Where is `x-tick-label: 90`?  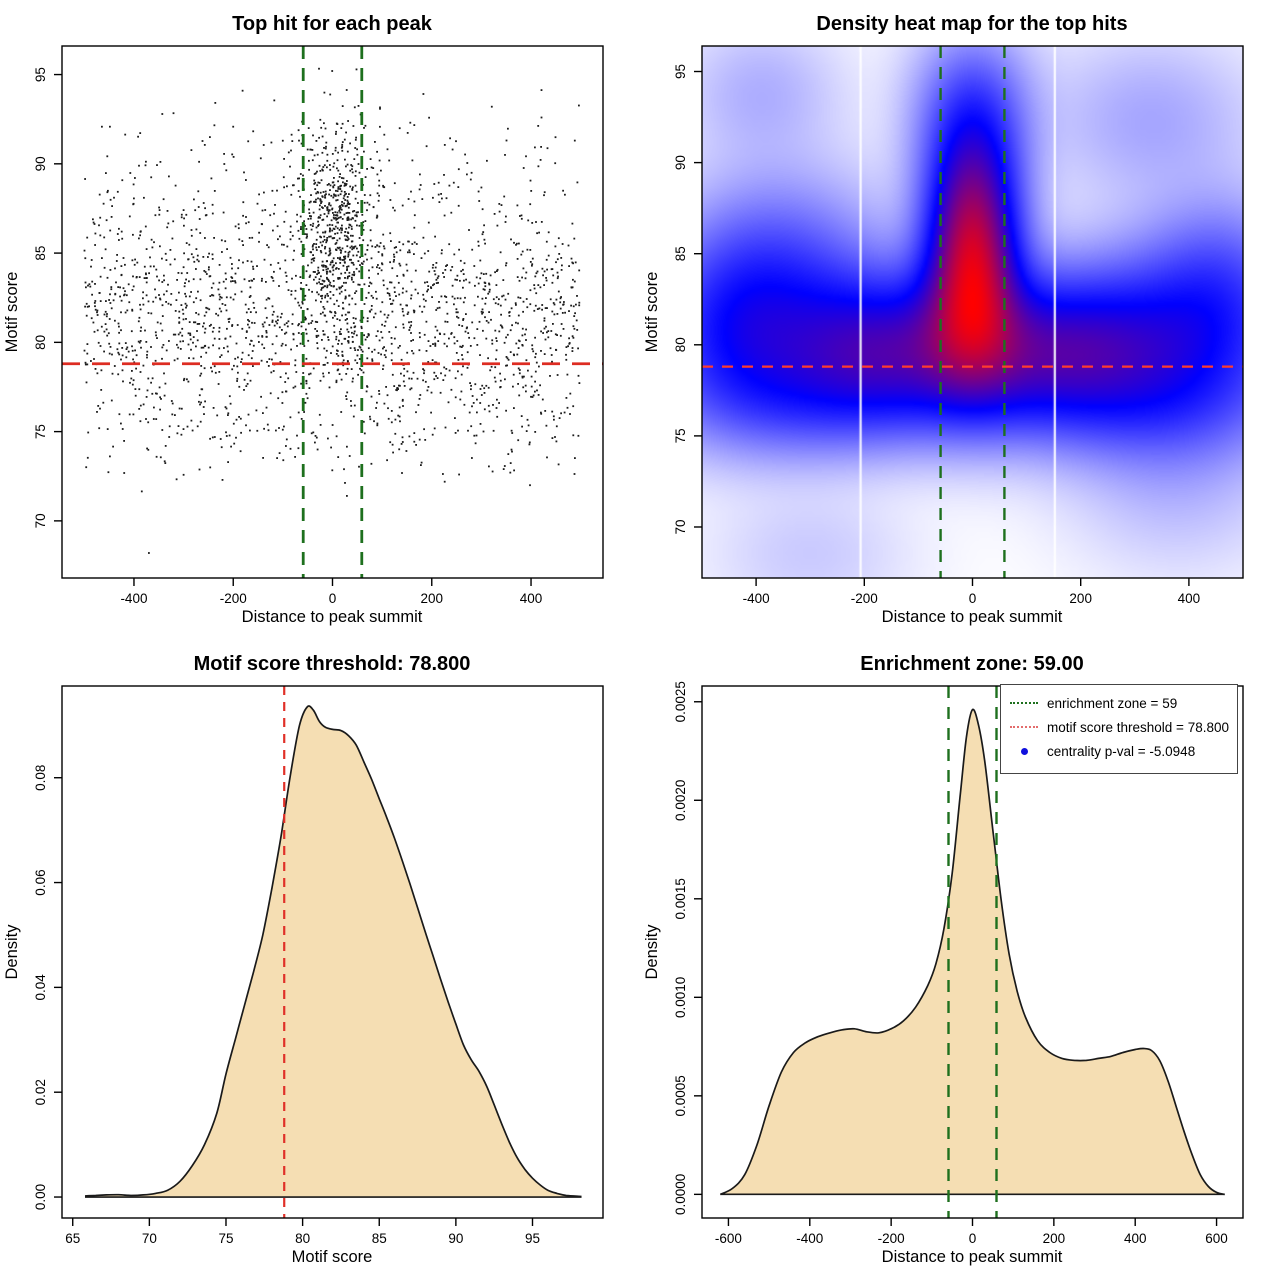 x-tick-label: 90 is located at coordinates (455, 1238).